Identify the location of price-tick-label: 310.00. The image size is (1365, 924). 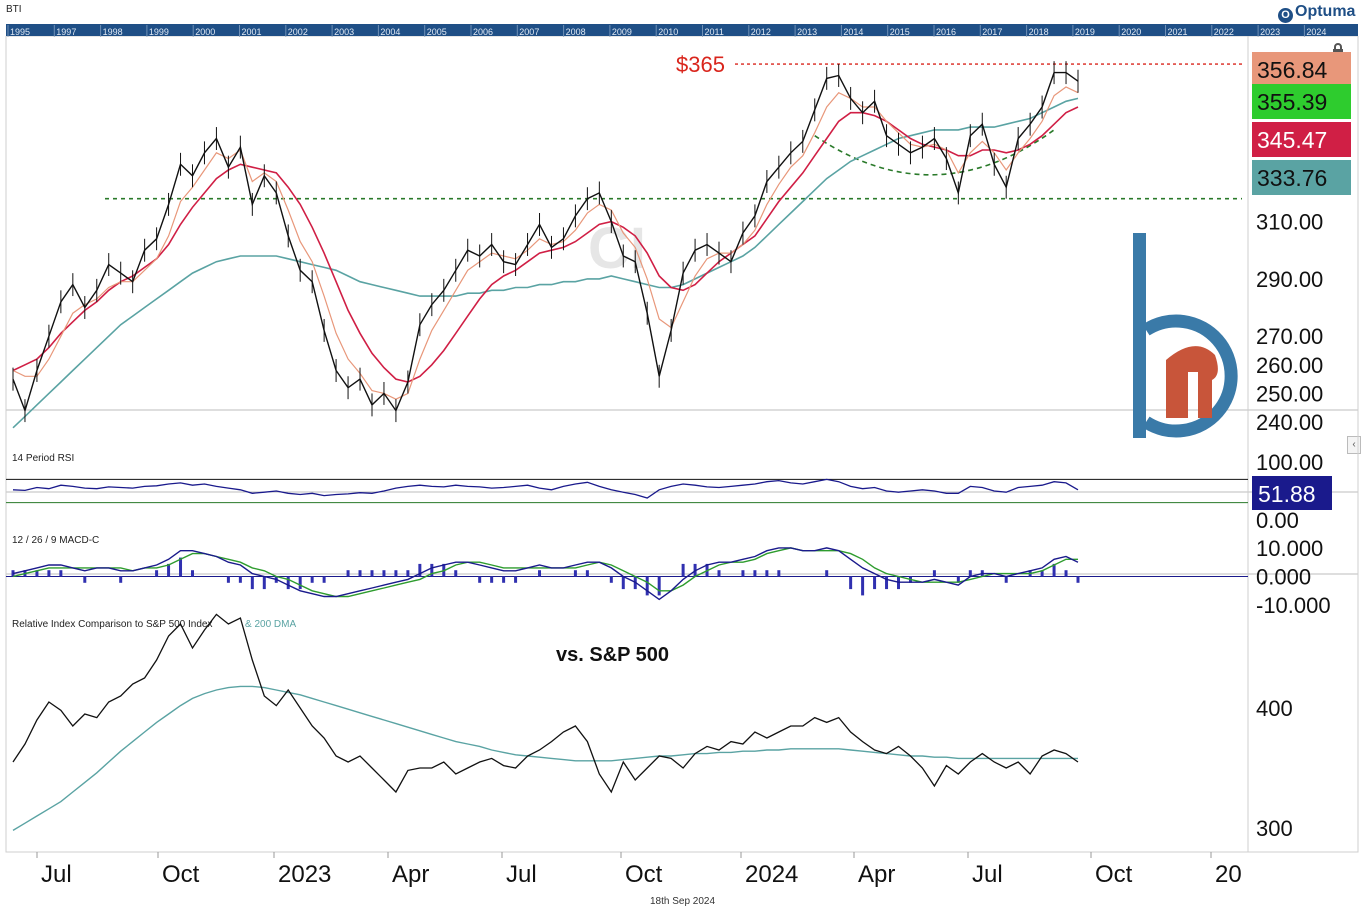
(1289, 222).